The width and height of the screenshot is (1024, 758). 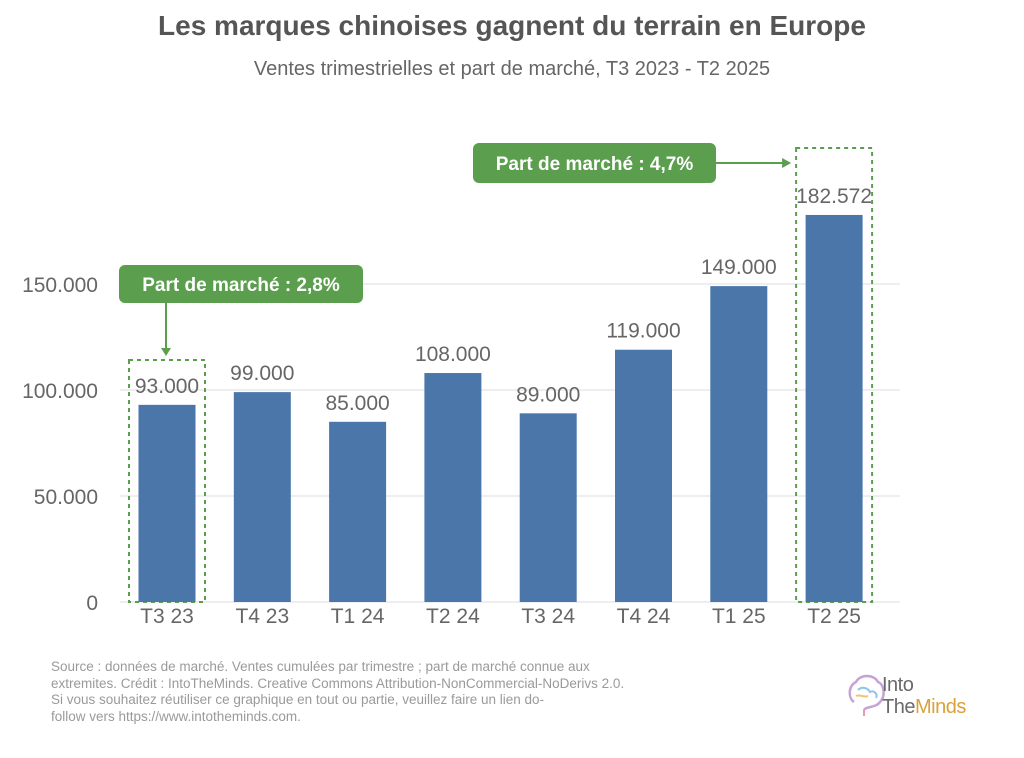 I want to click on data-label: 93.000, so click(x=167, y=386).